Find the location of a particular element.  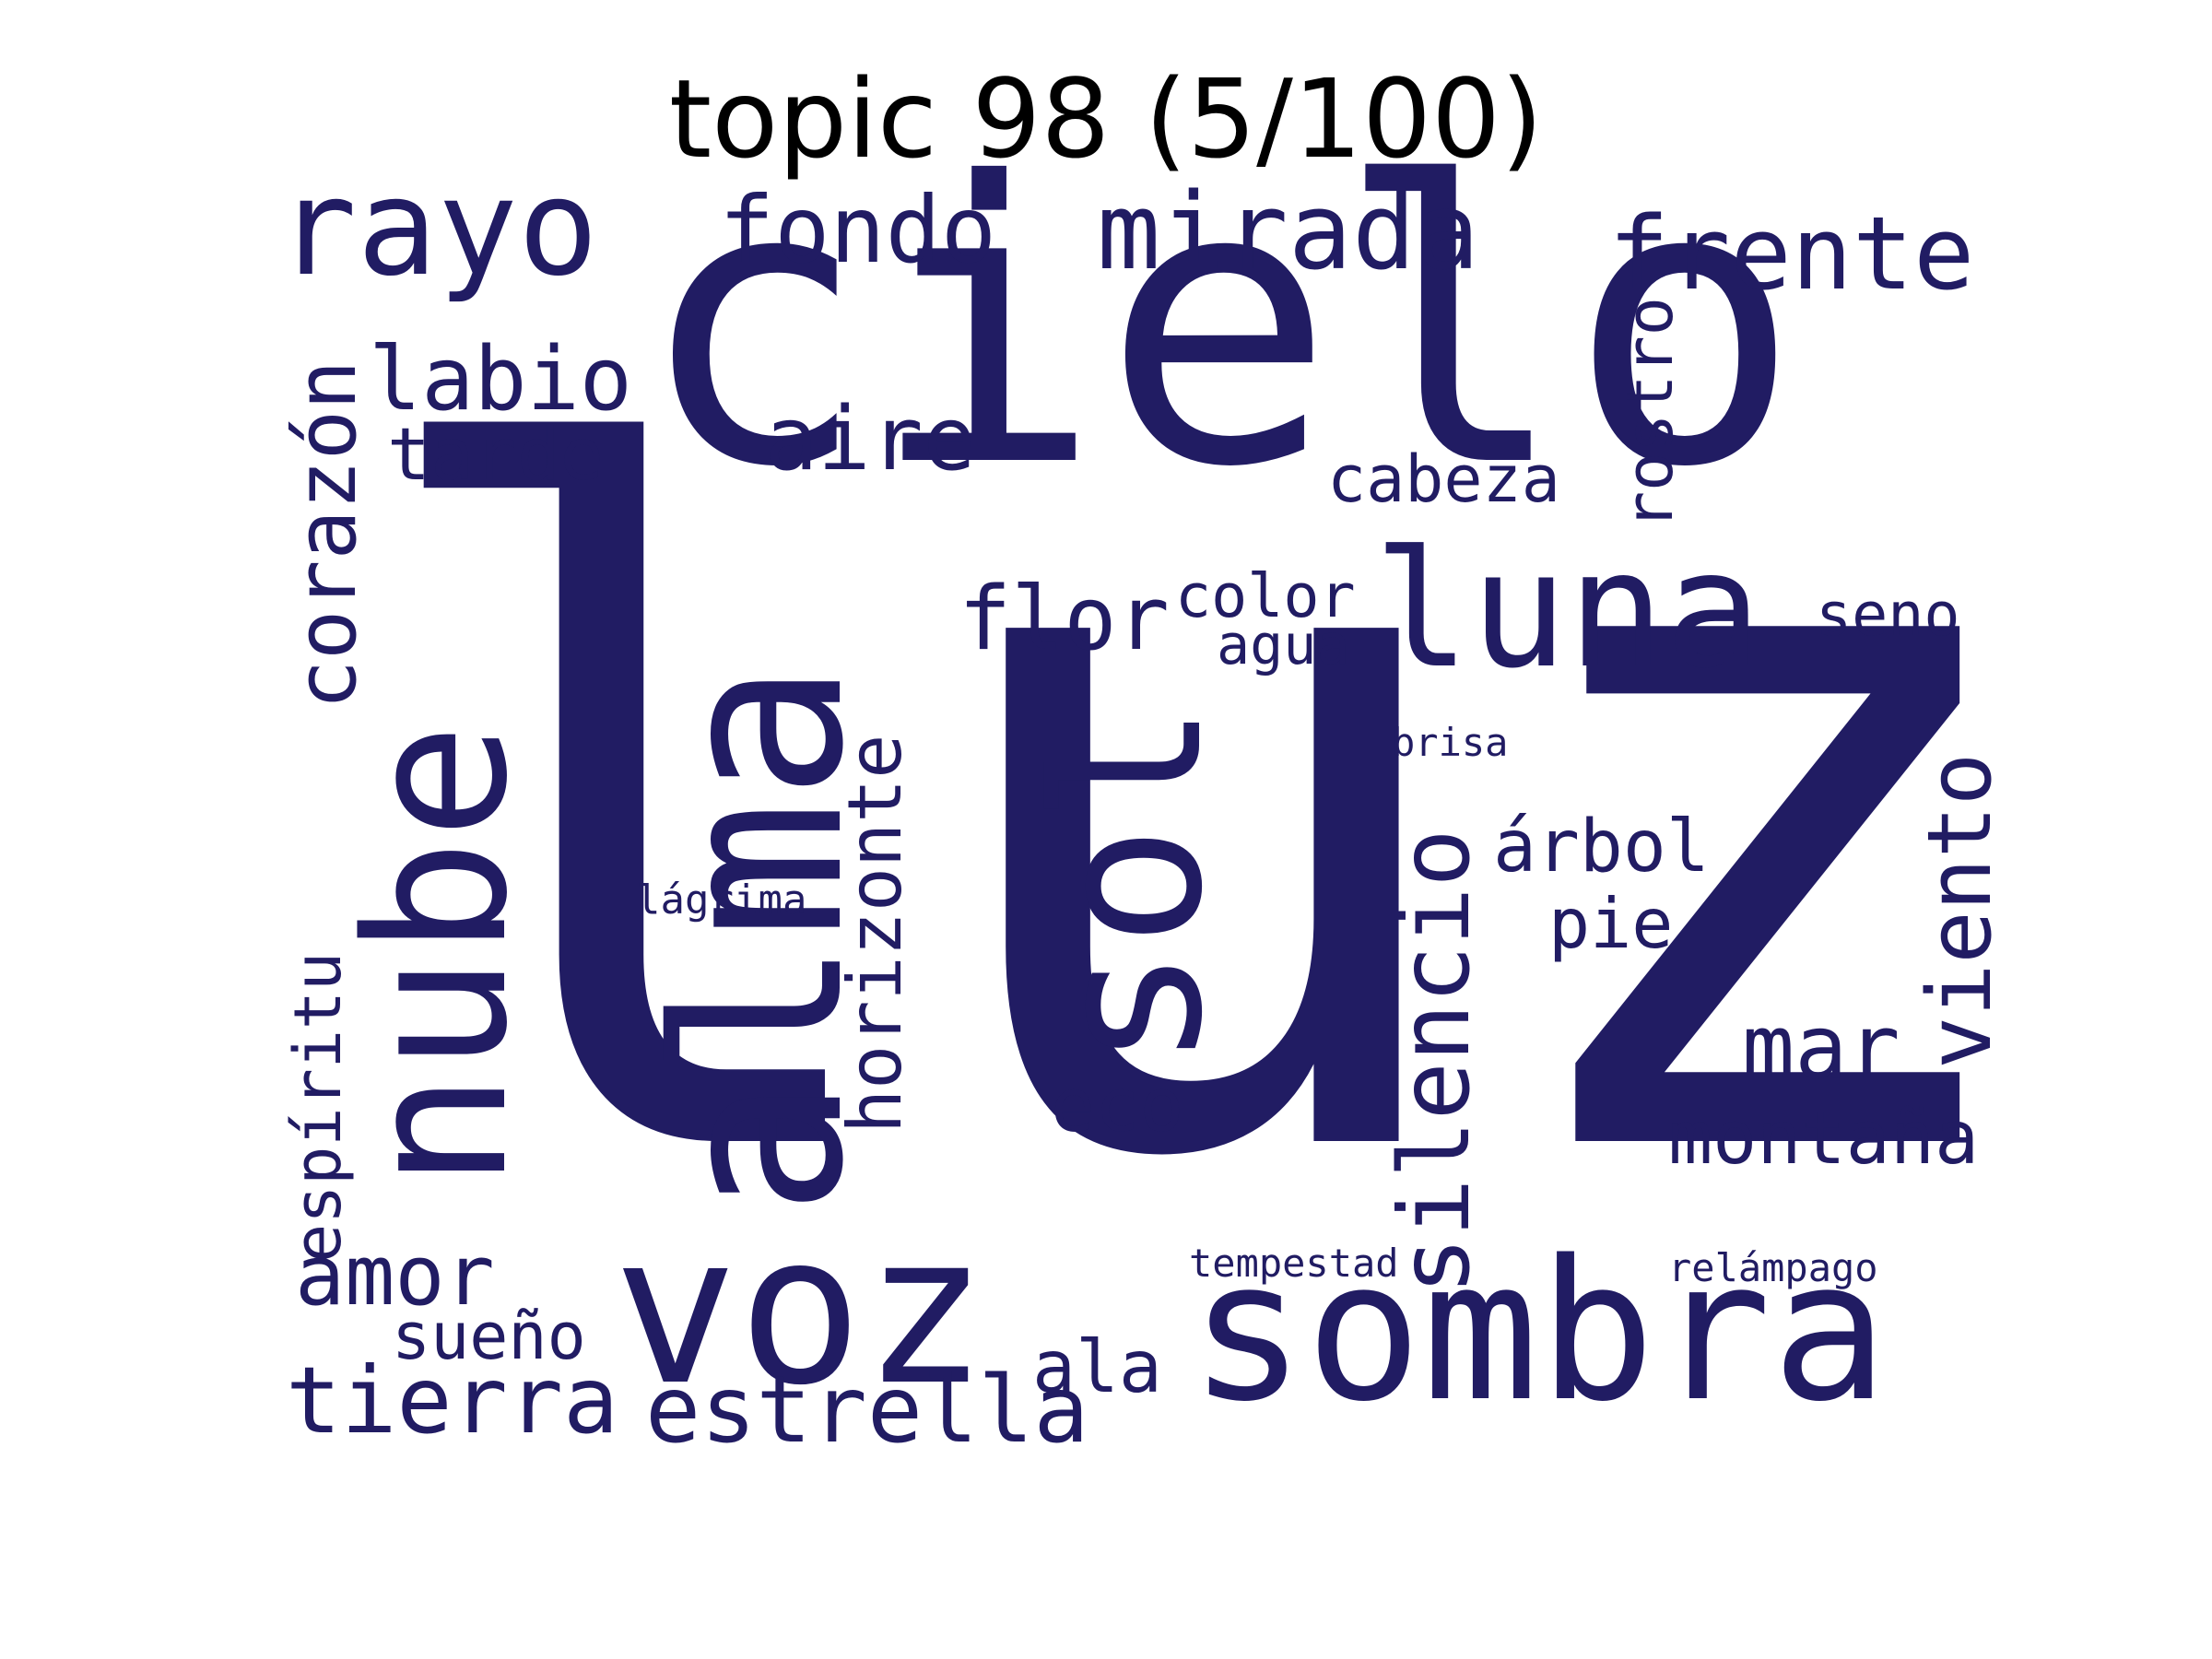

word-aire: aire is located at coordinates (870, 439).